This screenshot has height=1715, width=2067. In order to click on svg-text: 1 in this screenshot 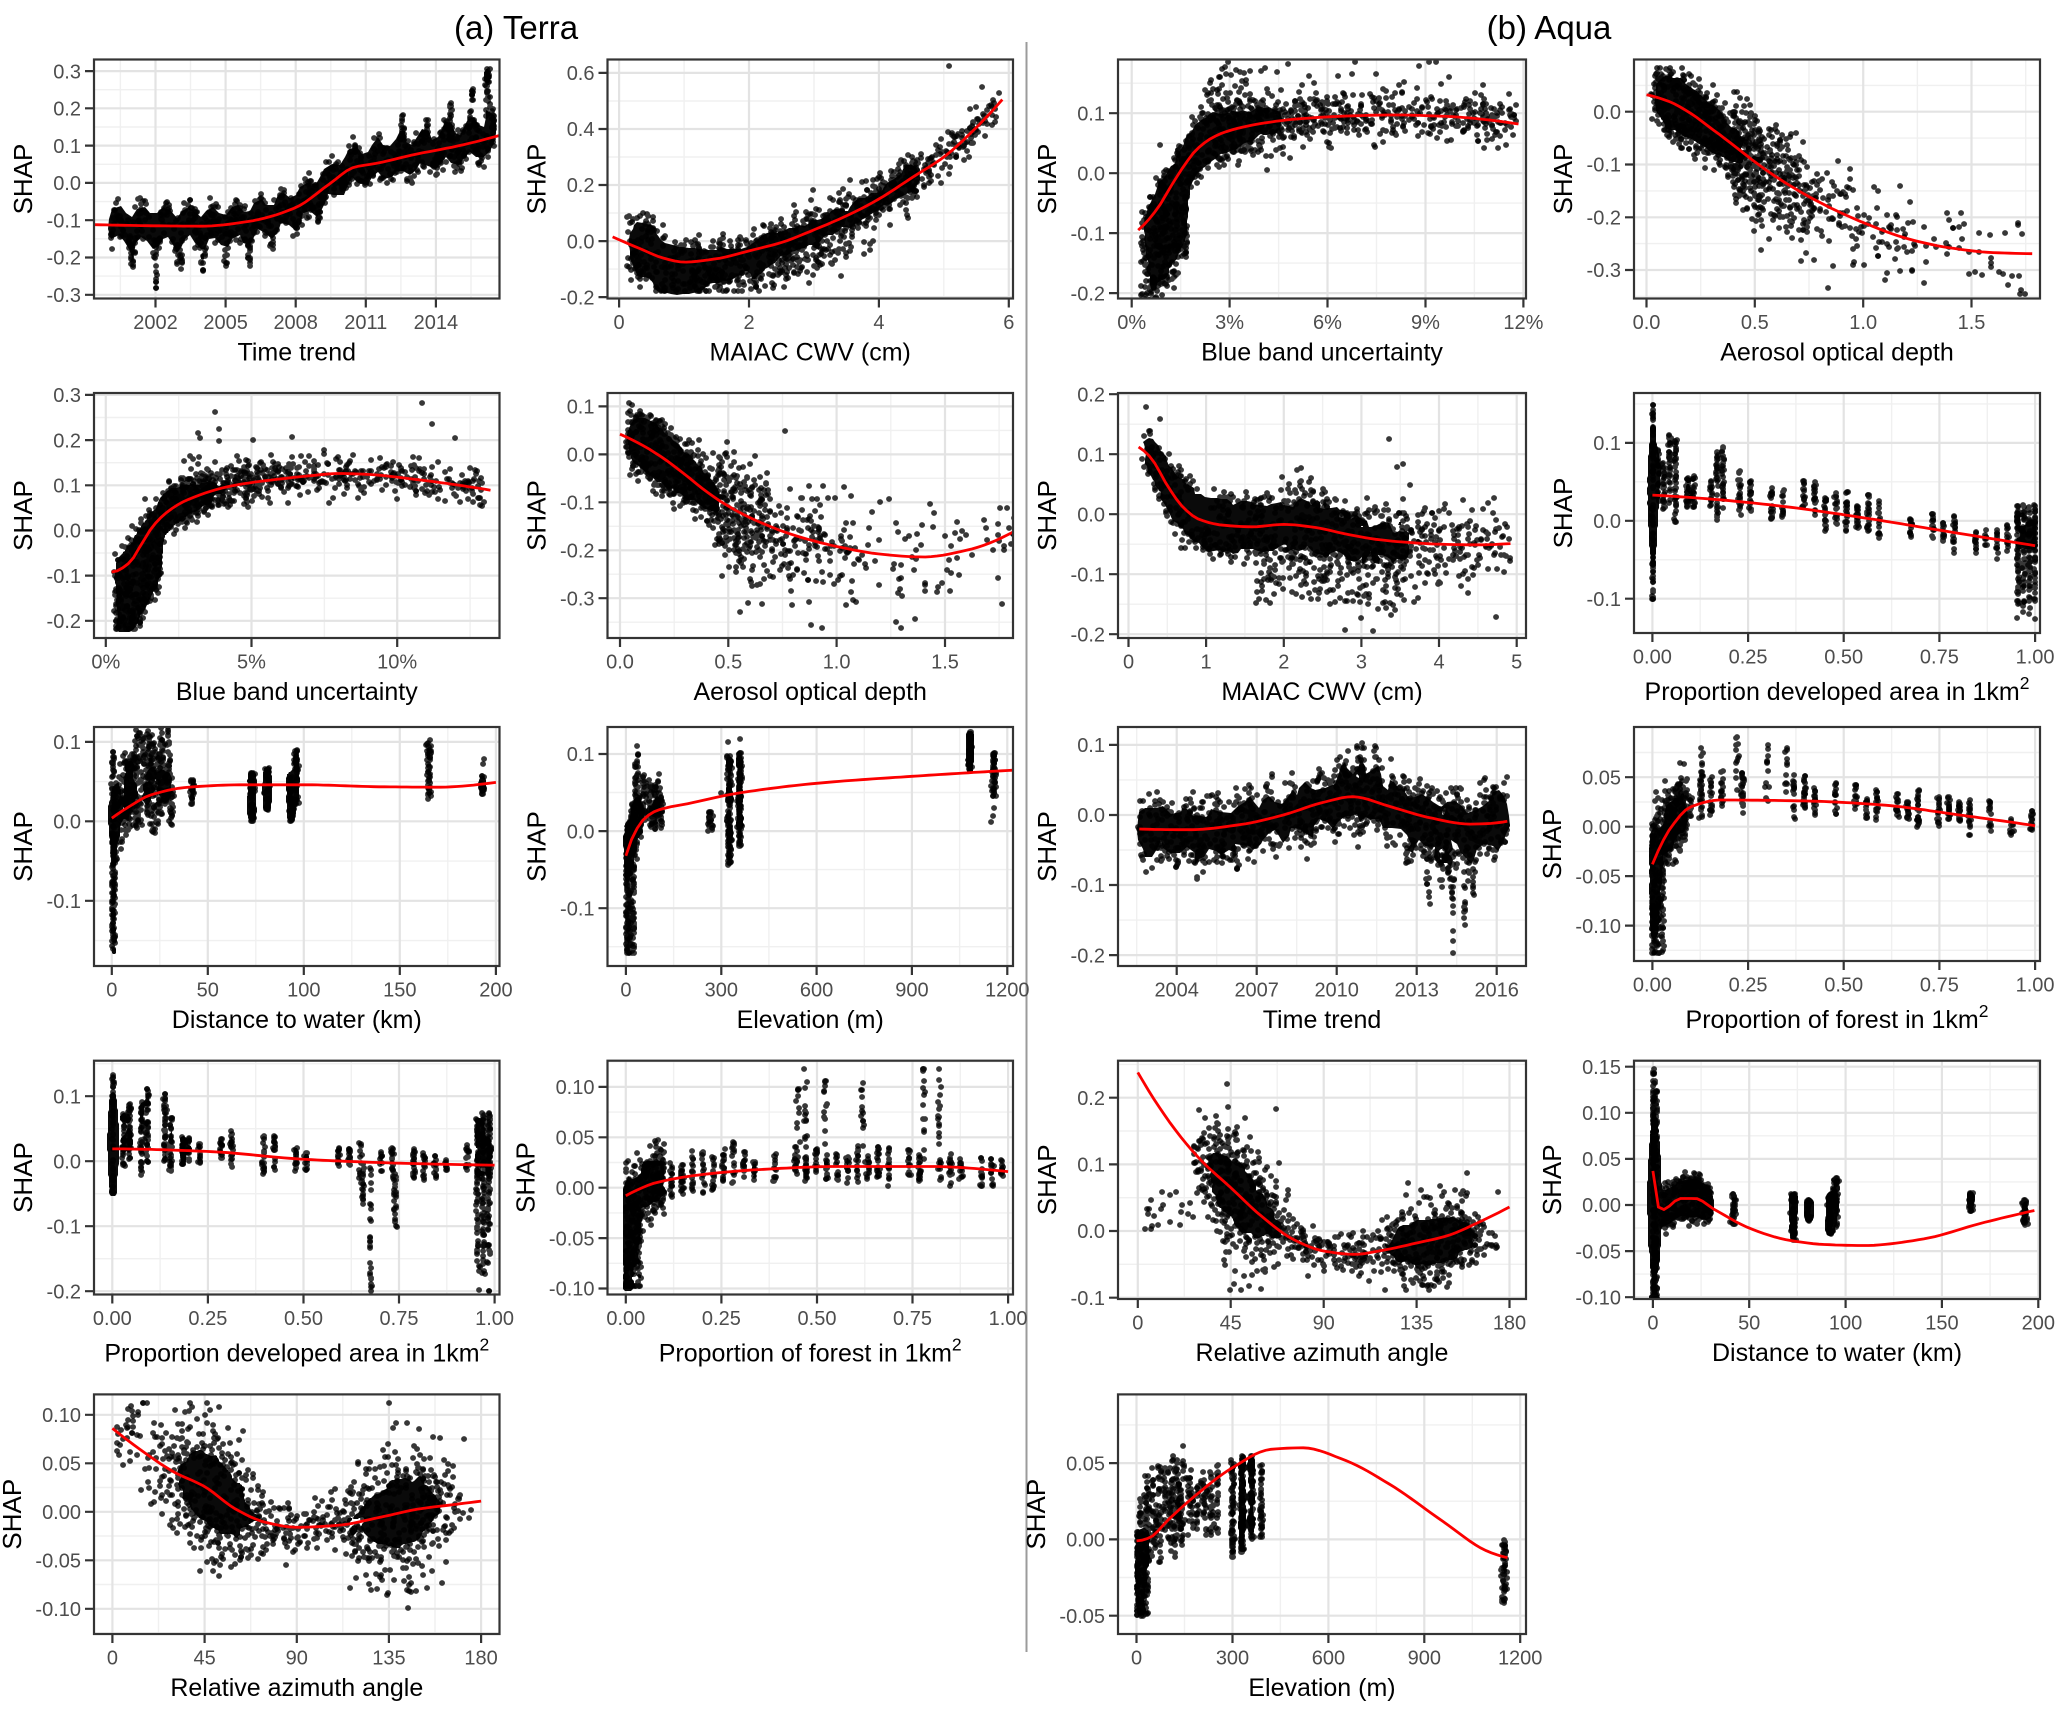, I will do `click(1206, 662)`.